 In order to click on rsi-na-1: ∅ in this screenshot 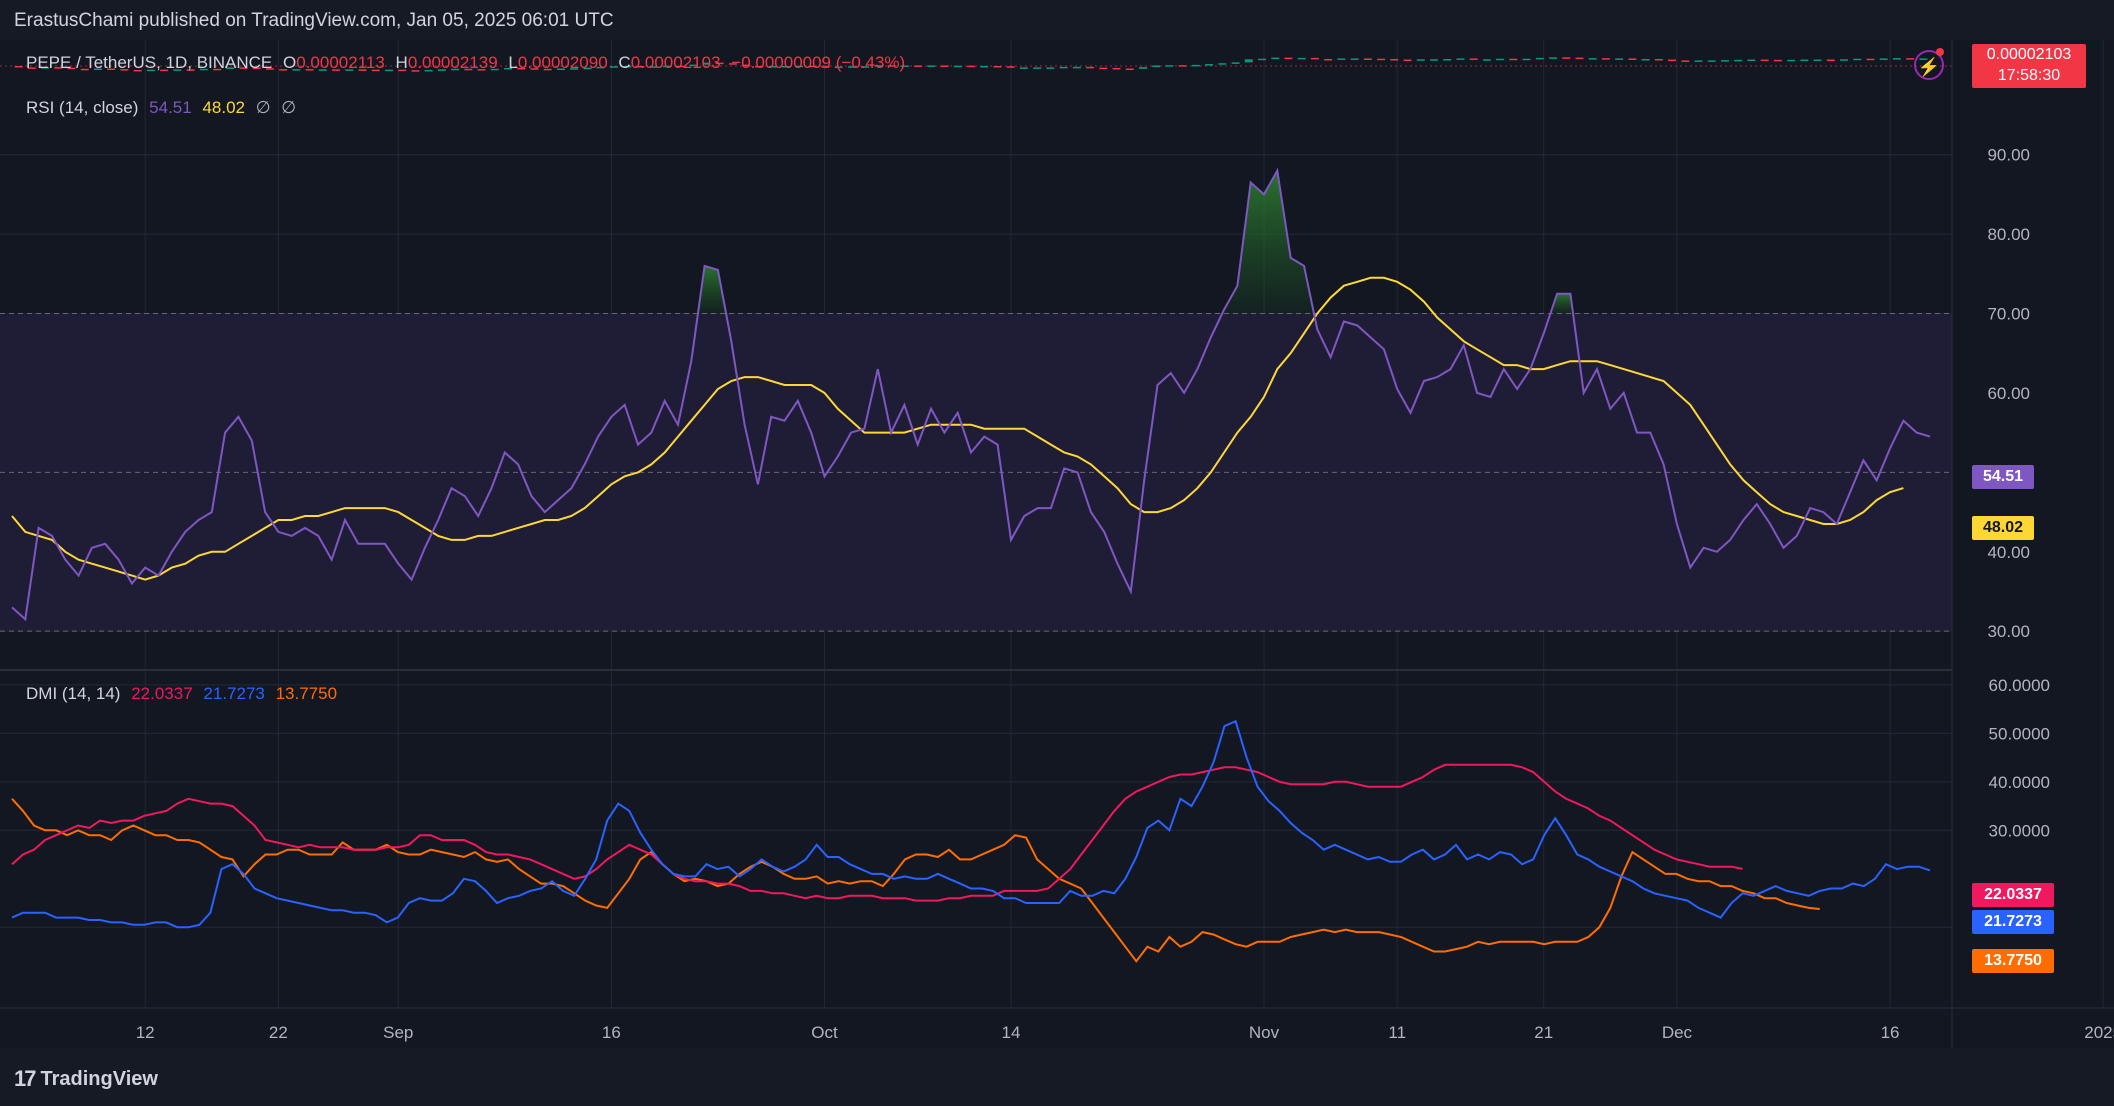, I will do `click(263, 107)`.